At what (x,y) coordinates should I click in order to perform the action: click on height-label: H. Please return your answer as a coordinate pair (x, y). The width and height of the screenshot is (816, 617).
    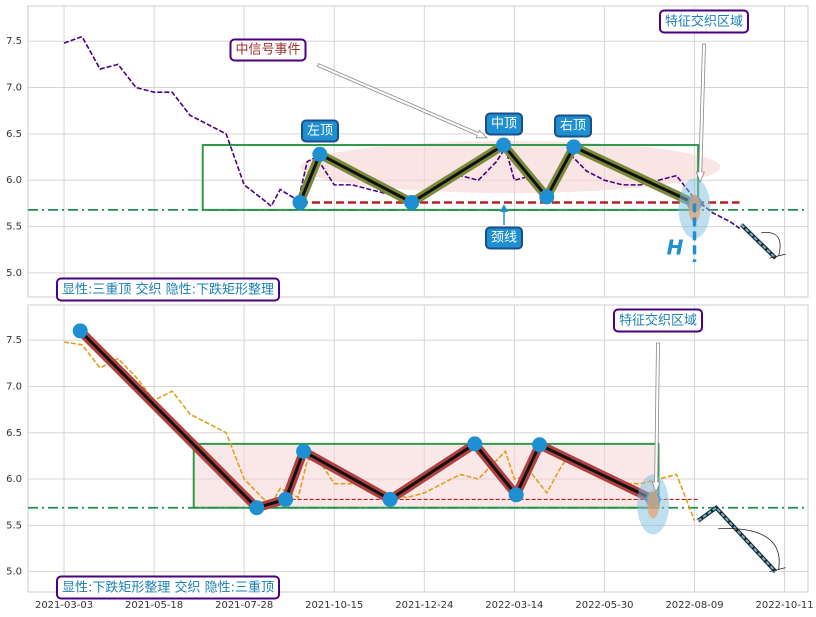
    Looking at the image, I should click on (675, 248).